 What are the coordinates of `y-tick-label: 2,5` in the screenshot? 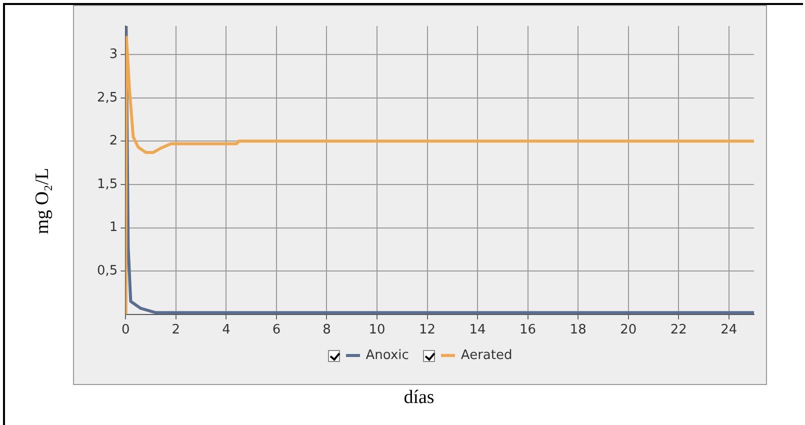 It's located at (107, 98).